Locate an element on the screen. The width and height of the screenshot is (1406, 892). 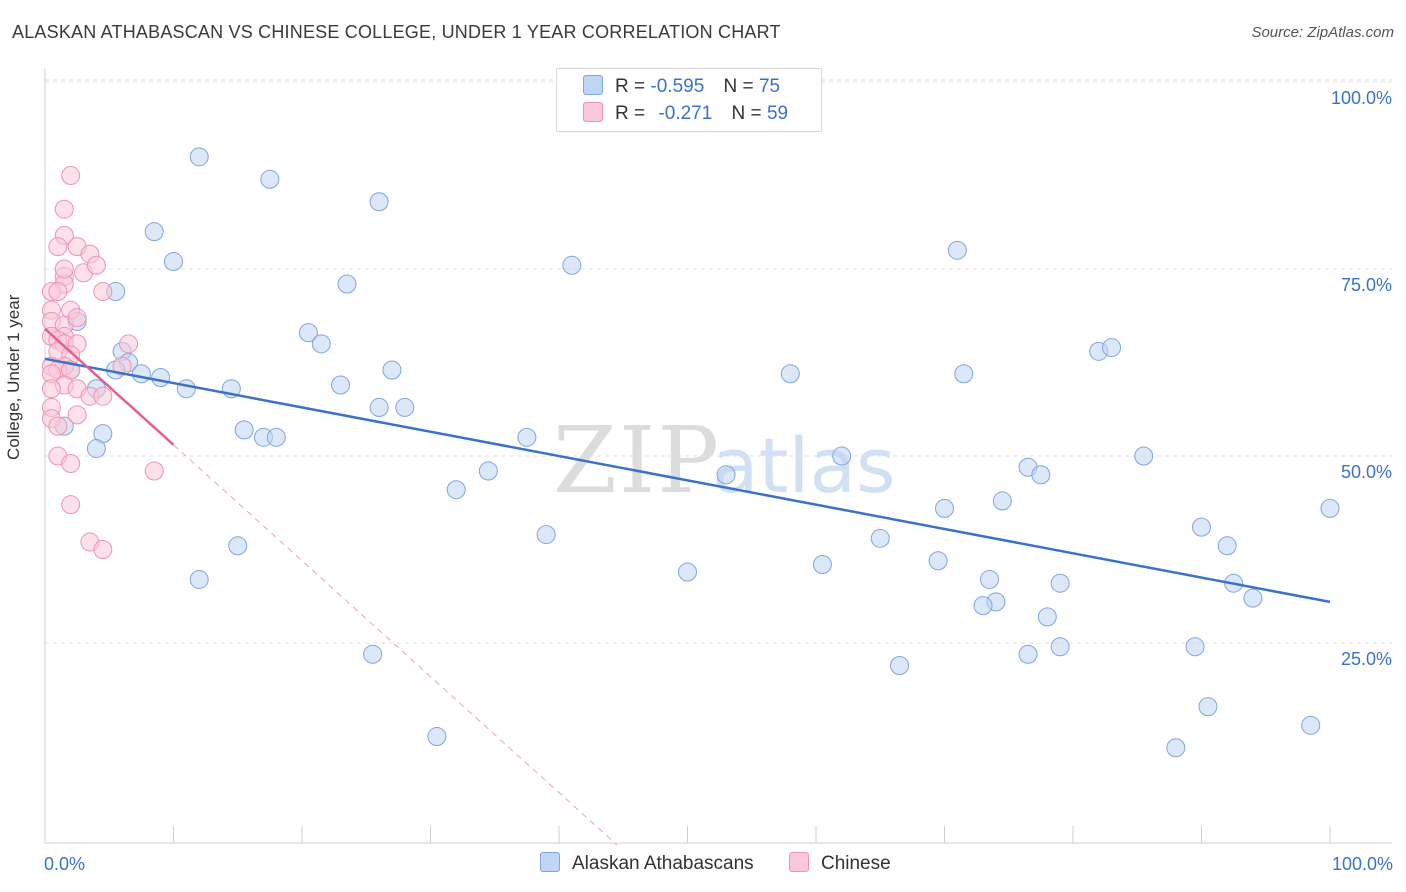
y-tick-label: 25.0% is located at coordinates (1366, 659).